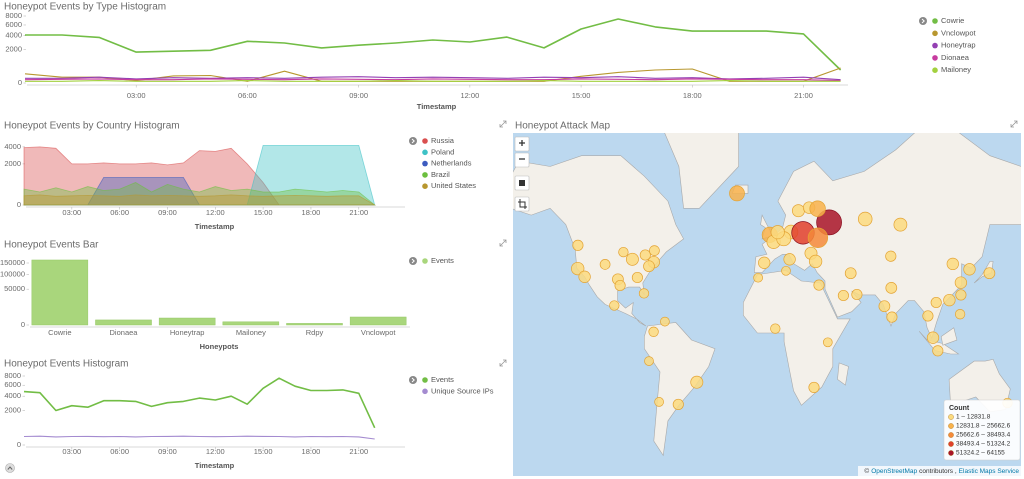 The height and width of the screenshot is (479, 1024). What do you see at coordinates (989, 471) in the screenshot?
I see `attribution-part: Elastic Maps Service` at bounding box center [989, 471].